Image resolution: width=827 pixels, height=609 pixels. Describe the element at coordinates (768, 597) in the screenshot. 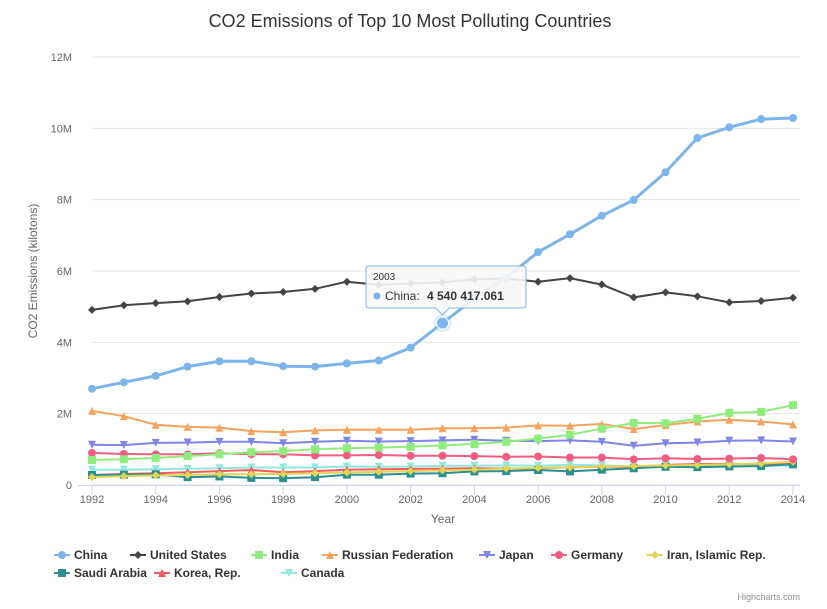

I see `credits-link: Highcharts.com` at that location.